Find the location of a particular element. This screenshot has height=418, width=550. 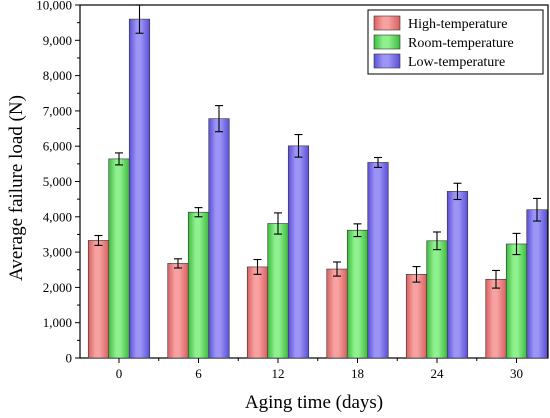

y-tick-label: 5,000 is located at coordinates (57, 181).